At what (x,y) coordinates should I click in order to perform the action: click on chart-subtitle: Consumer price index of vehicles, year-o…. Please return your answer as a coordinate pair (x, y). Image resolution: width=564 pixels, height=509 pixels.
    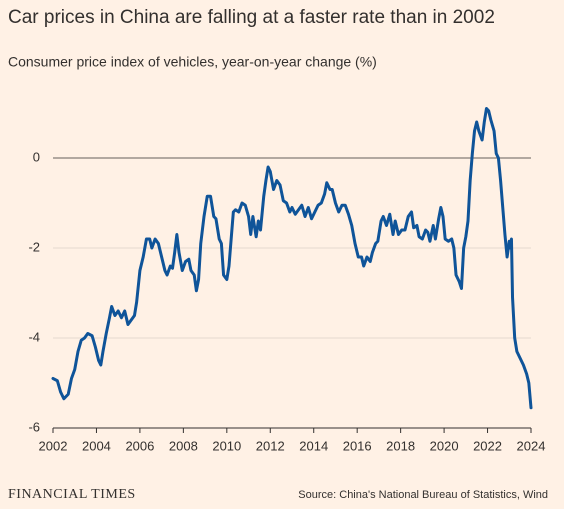
    Looking at the image, I should click on (192, 62).